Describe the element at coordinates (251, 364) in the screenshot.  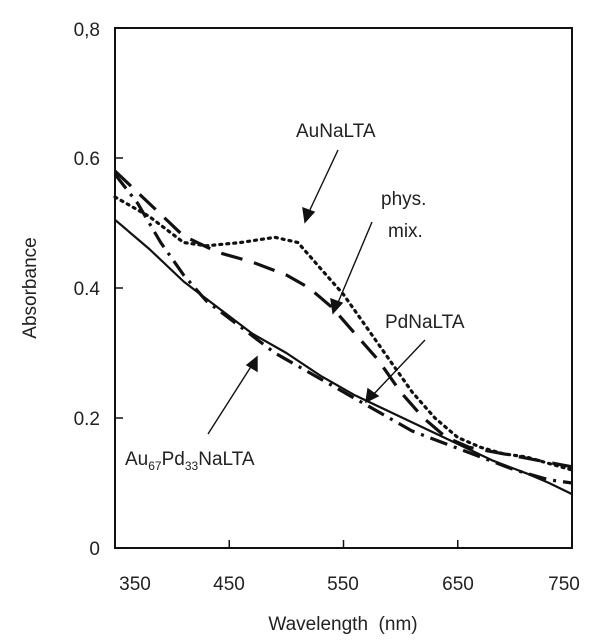
I see `arrow-head-au67pd33nalta` at that location.